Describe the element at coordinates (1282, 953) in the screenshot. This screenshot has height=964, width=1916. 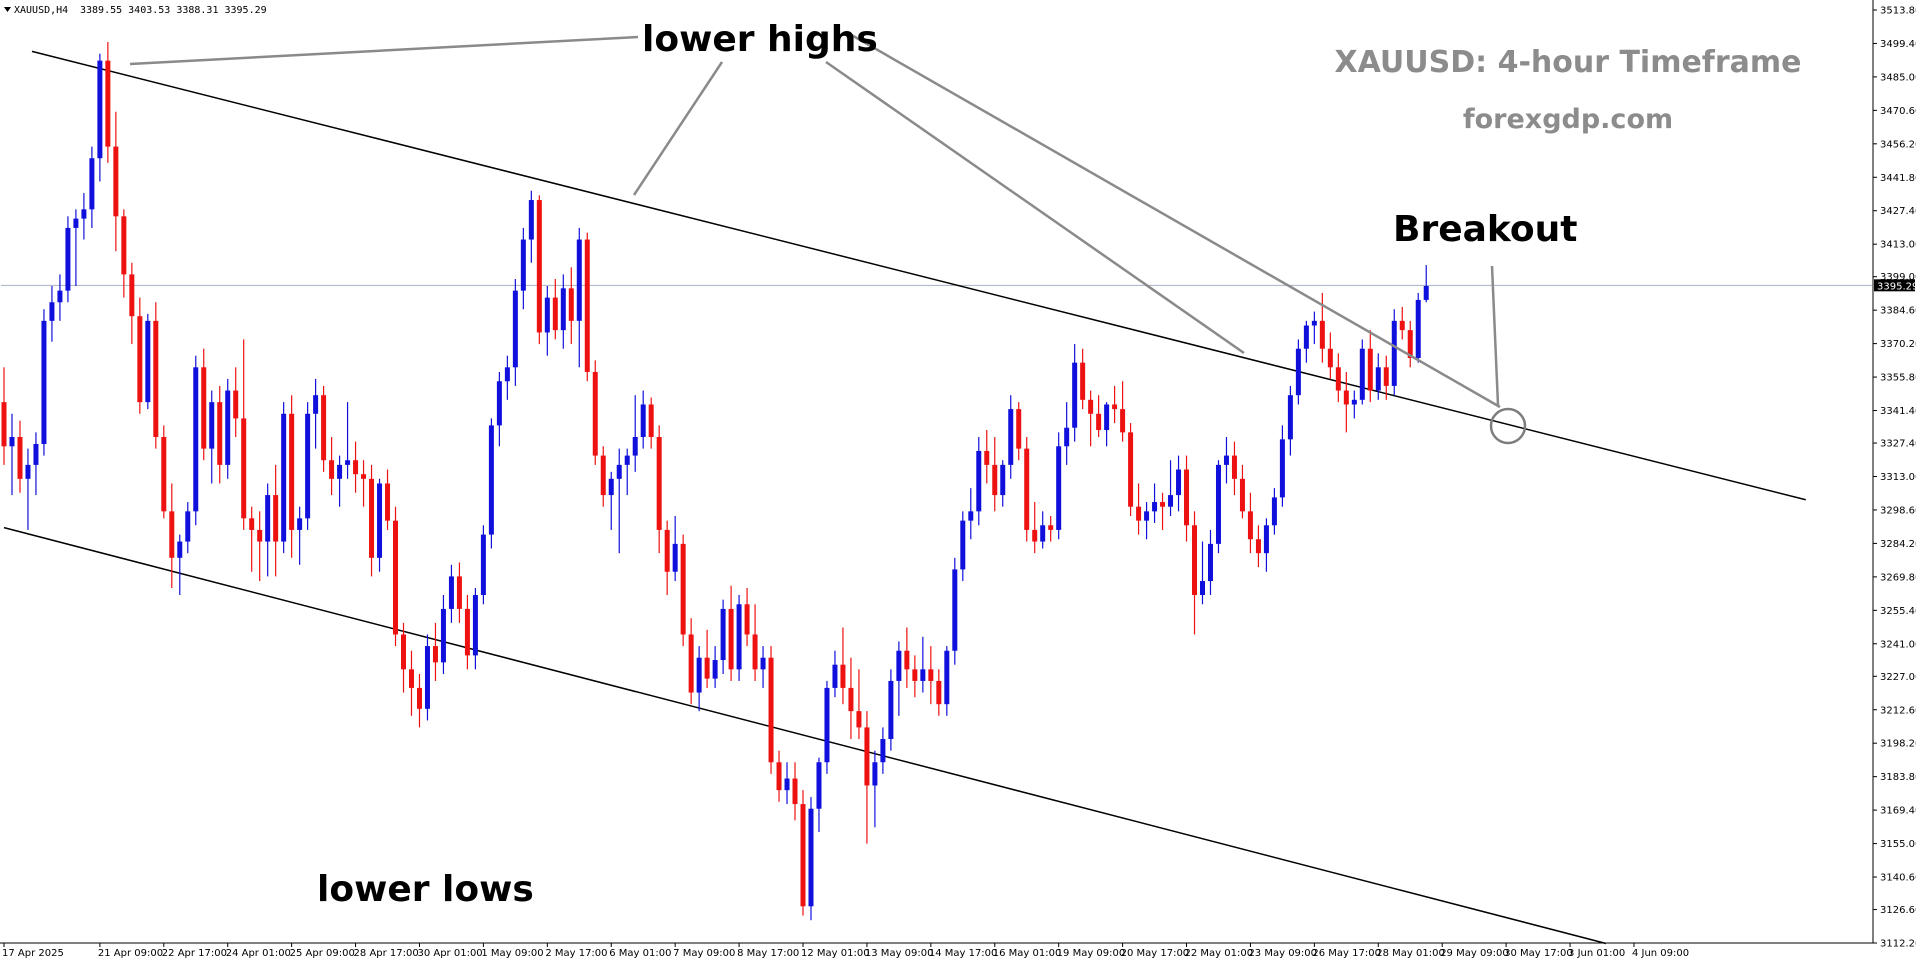
I see `x-tick-label: 23 May 09:00` at that location.